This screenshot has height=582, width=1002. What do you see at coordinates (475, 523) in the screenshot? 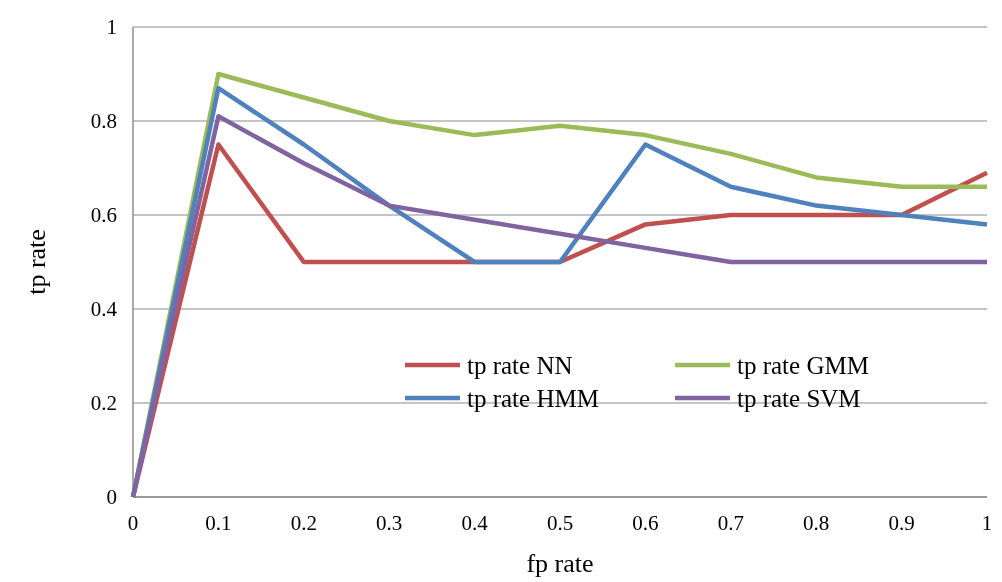
I see `x-tick-label: 0.4` at bounding box center [475, 523].